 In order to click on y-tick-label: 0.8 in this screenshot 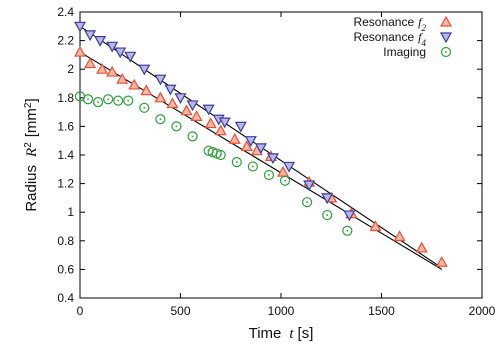, I will do `click(65, 241)`.